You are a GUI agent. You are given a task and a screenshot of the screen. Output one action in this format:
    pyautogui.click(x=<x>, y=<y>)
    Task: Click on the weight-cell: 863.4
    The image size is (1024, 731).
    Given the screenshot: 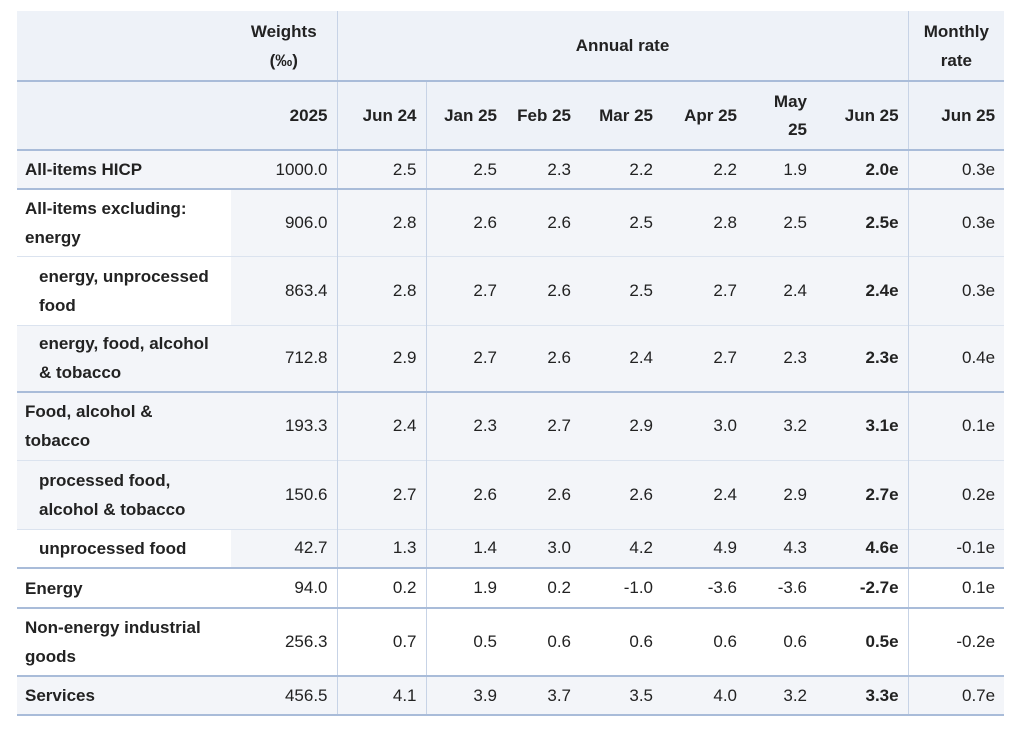 What is the action you would take?
    pyautogui.click(x=284, y=290)
    